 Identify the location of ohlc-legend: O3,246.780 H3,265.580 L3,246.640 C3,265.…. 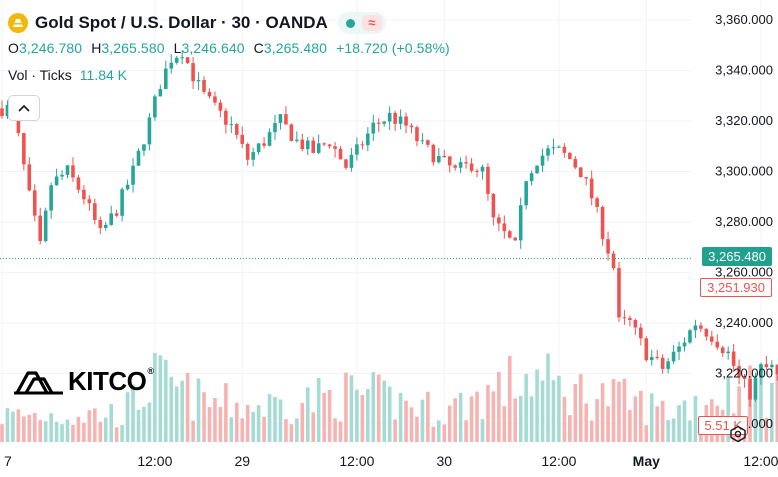
(231, 48).